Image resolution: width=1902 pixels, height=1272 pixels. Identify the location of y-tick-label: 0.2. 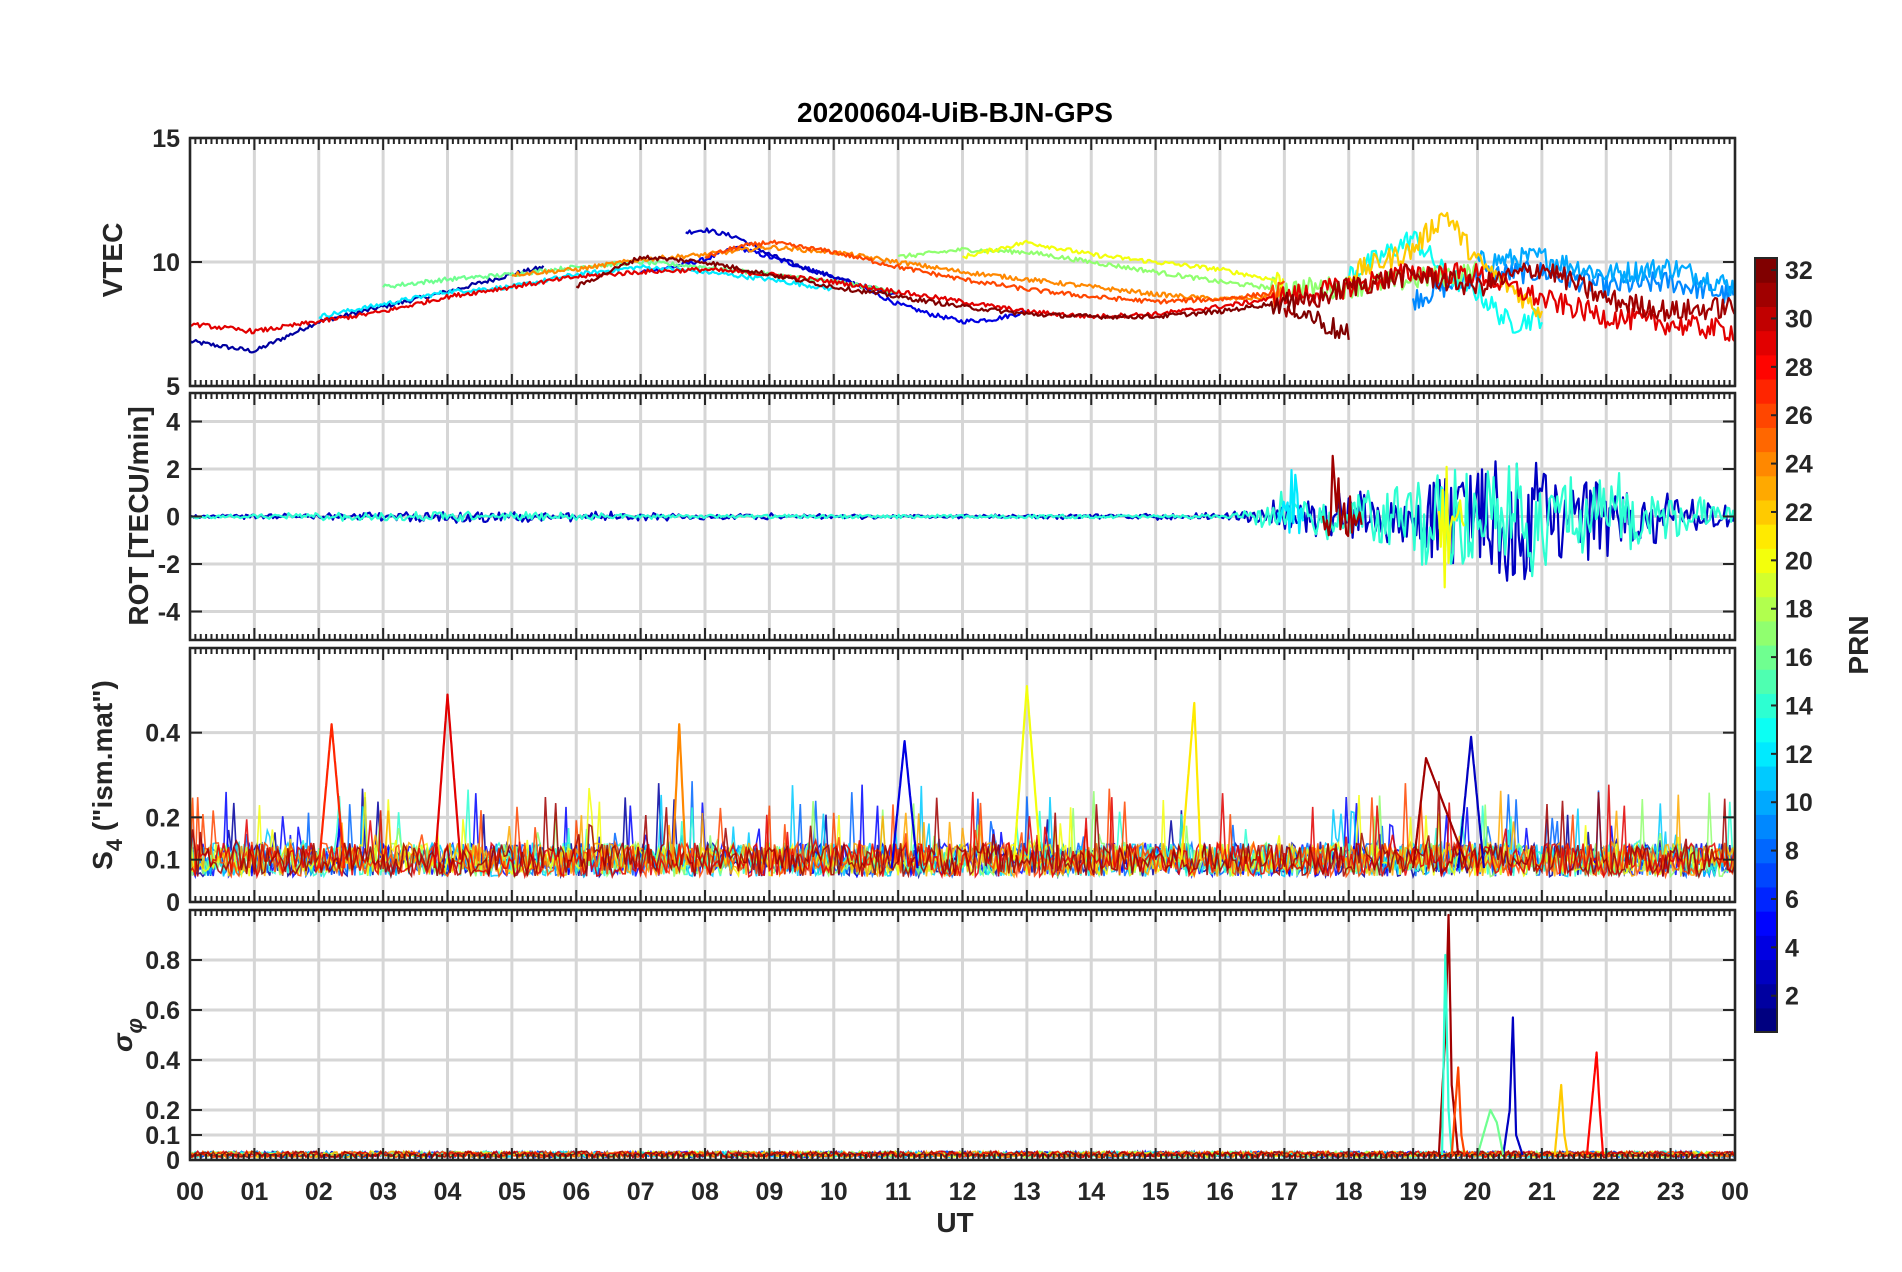
(162, 818).